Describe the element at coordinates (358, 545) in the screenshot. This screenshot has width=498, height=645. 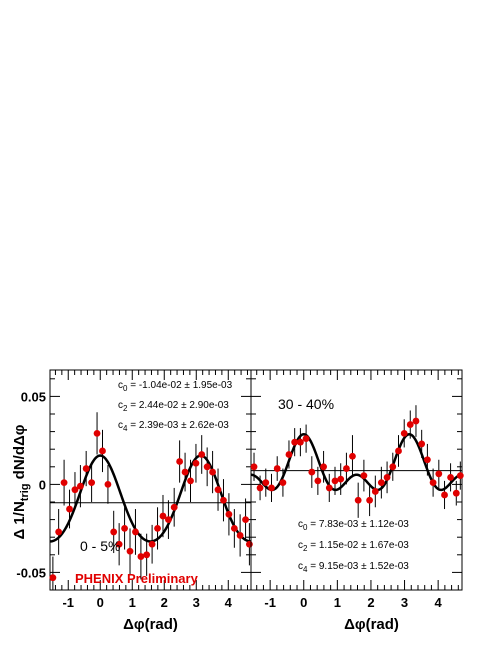
I see `param-value: = 1.15e-02 ± 1.67e-03` at that location.